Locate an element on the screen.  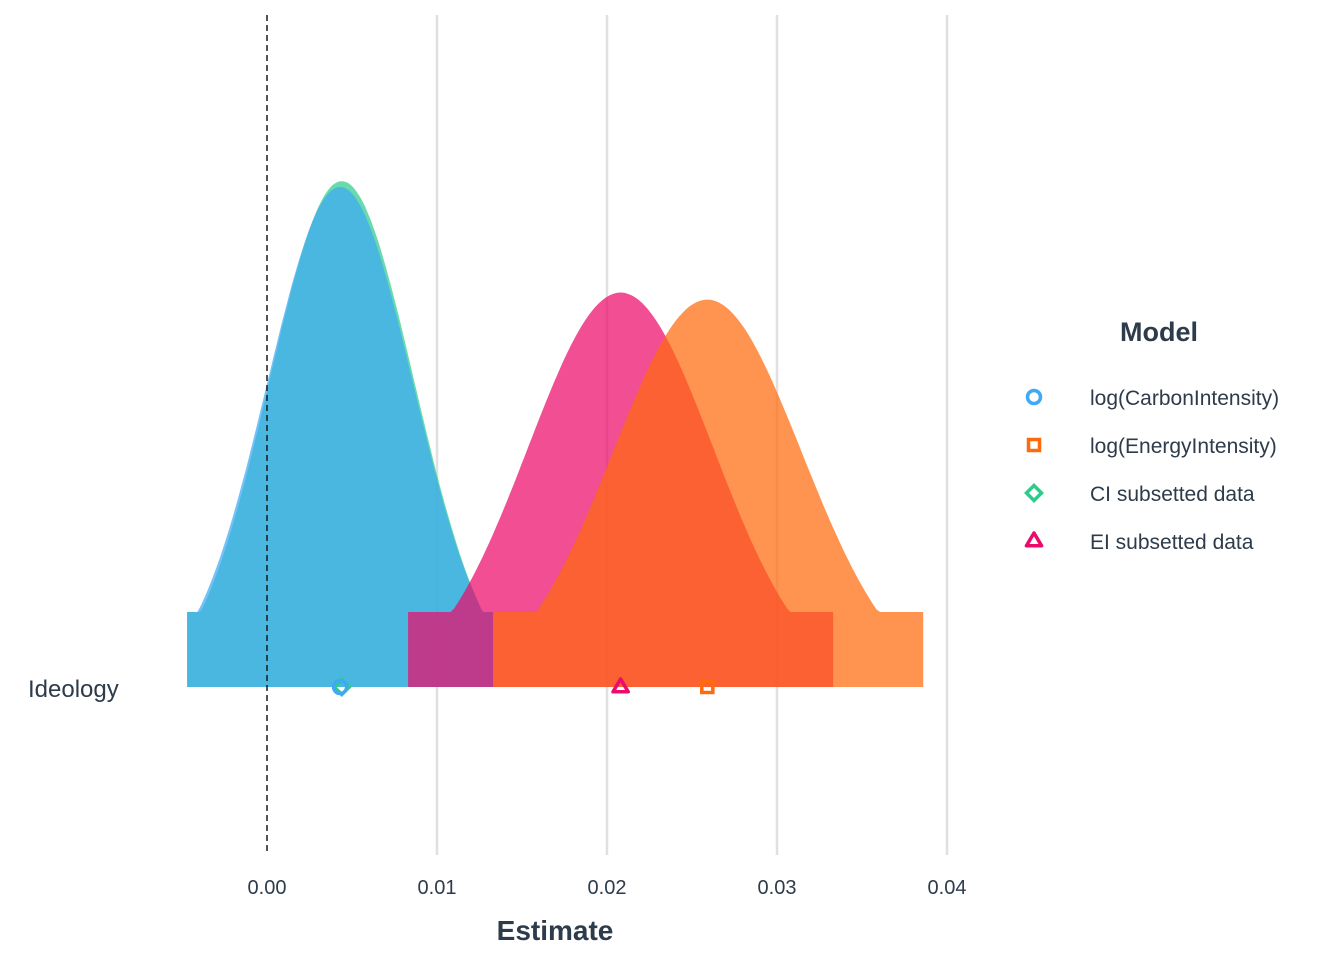
legend-title: Model is located at coordinates (1159, 332).